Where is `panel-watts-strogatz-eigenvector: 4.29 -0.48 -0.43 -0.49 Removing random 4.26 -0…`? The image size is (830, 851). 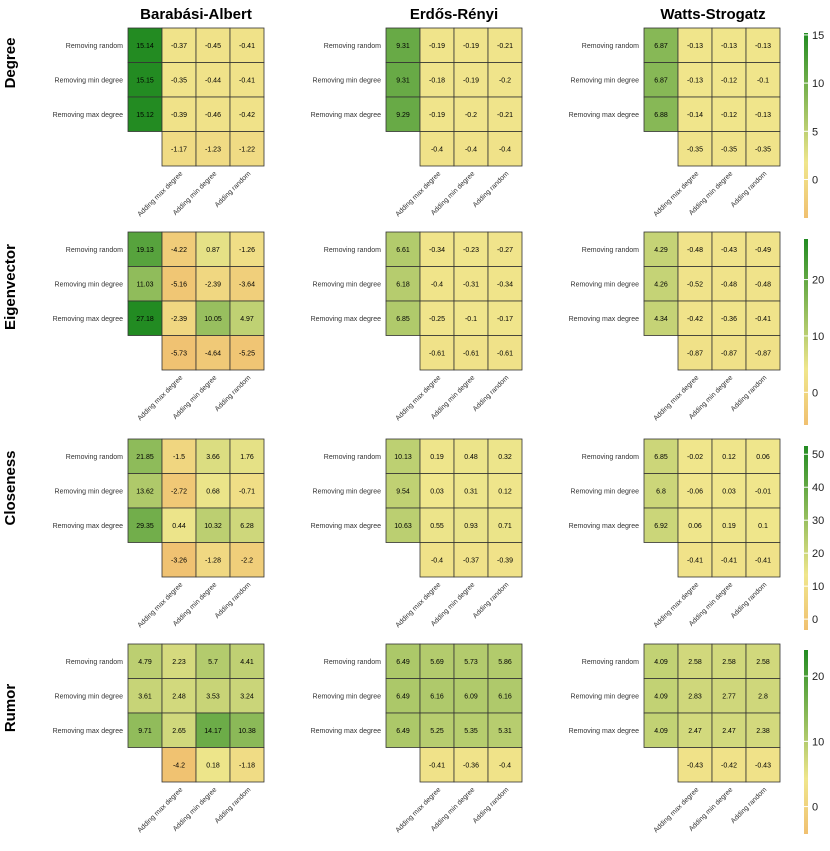
panel-watts-strogatz-eigenvector: 4.29 -0.48 -0.43 -0.49 Removing random 4.26 -0… is located at coordinates (675, 326).